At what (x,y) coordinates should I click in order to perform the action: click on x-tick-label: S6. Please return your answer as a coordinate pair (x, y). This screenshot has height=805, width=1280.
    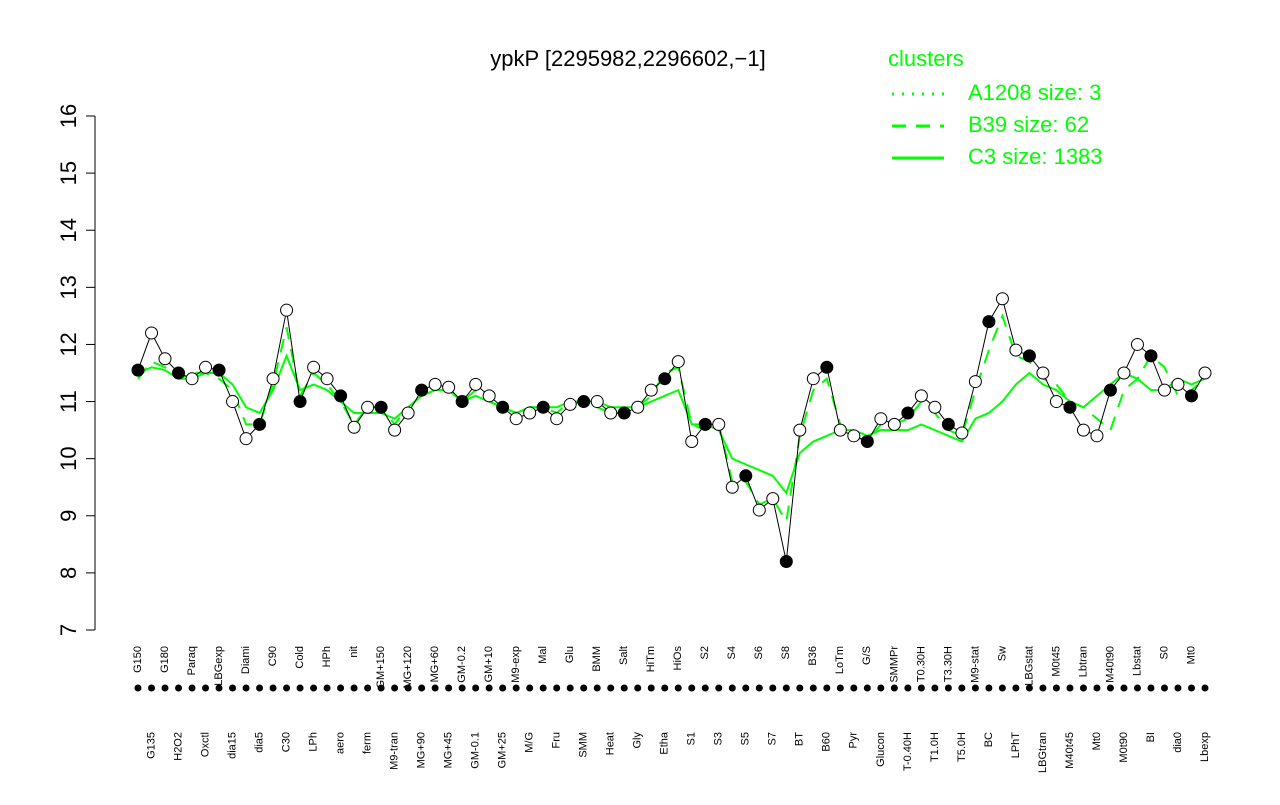
    Looking at the image, I should click on (759, 652).